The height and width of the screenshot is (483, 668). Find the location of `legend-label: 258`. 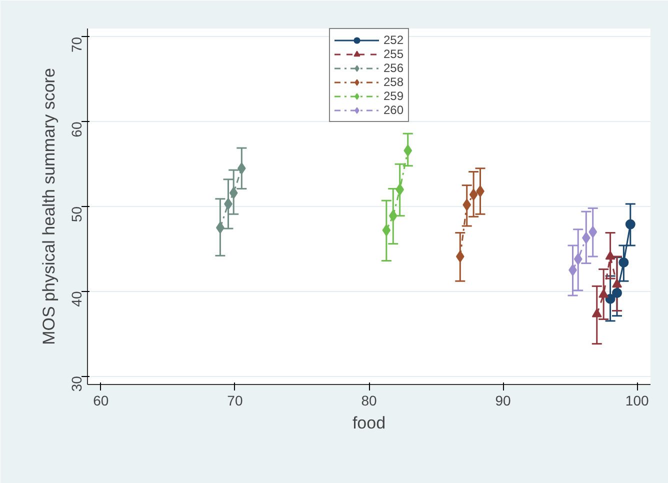

legend-label: 258 is located at coordinates (393, 82).